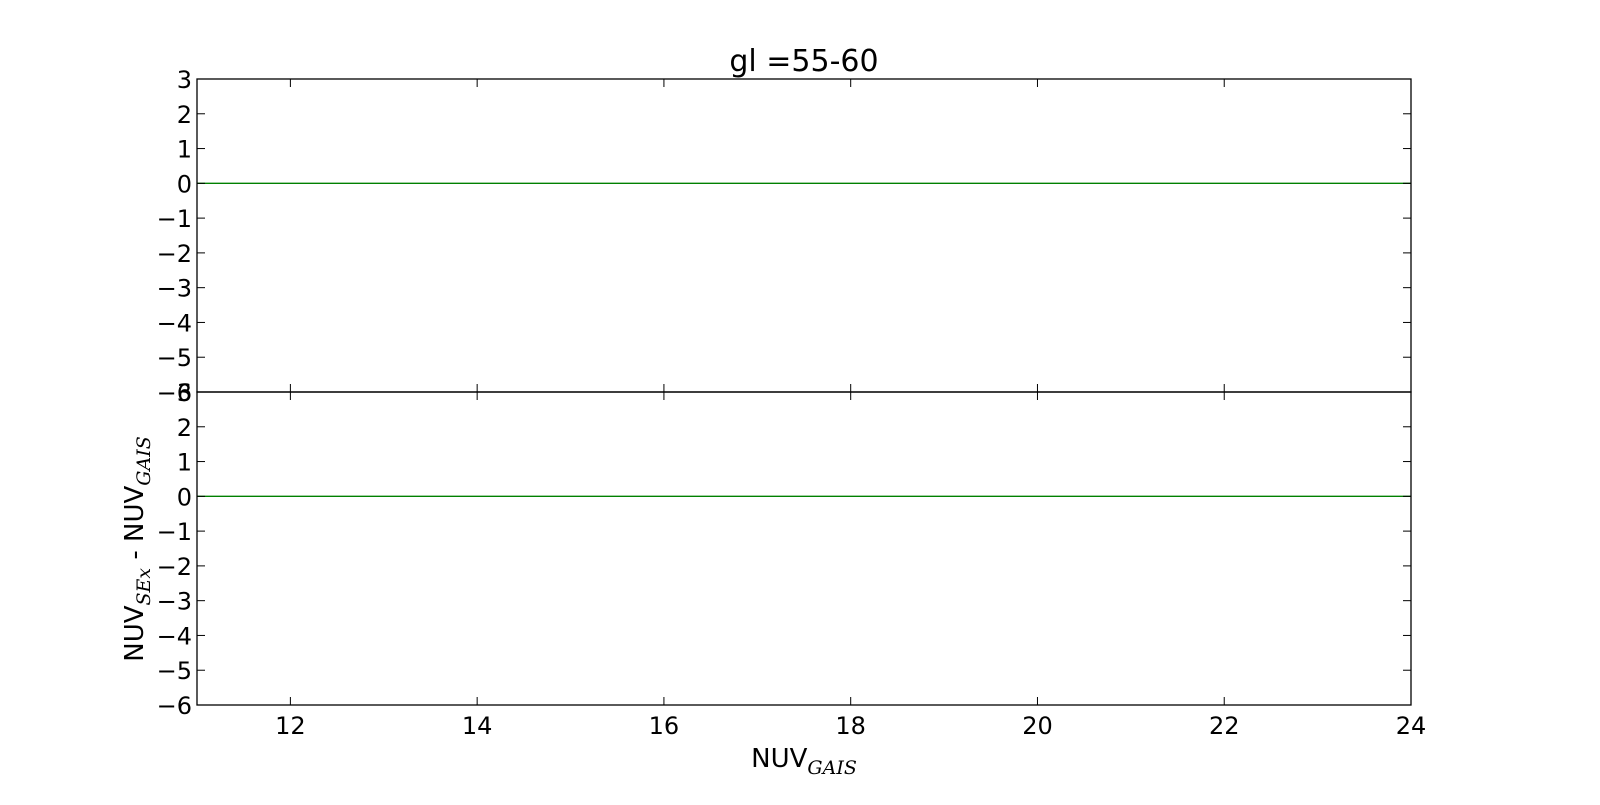  I want to click on x-tick-label-16: 16, so click(664, 726).